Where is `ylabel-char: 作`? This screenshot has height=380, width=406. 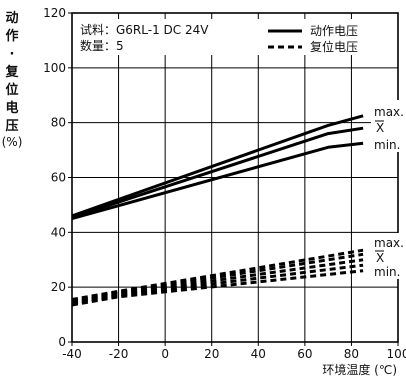 ylabel-char: 作 is located at coordinates (11, 36).